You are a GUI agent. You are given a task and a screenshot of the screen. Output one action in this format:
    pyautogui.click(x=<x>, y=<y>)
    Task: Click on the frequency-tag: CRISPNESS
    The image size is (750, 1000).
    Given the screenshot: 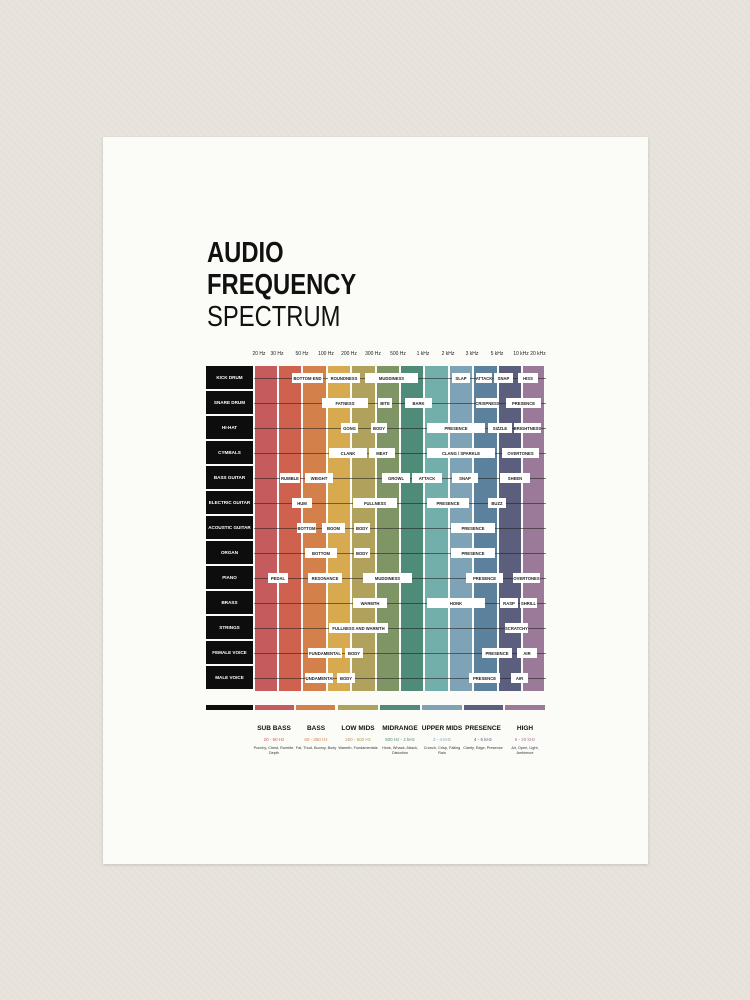 What is the action you would take?
    pyautogui.click(x=487, y=403)
    